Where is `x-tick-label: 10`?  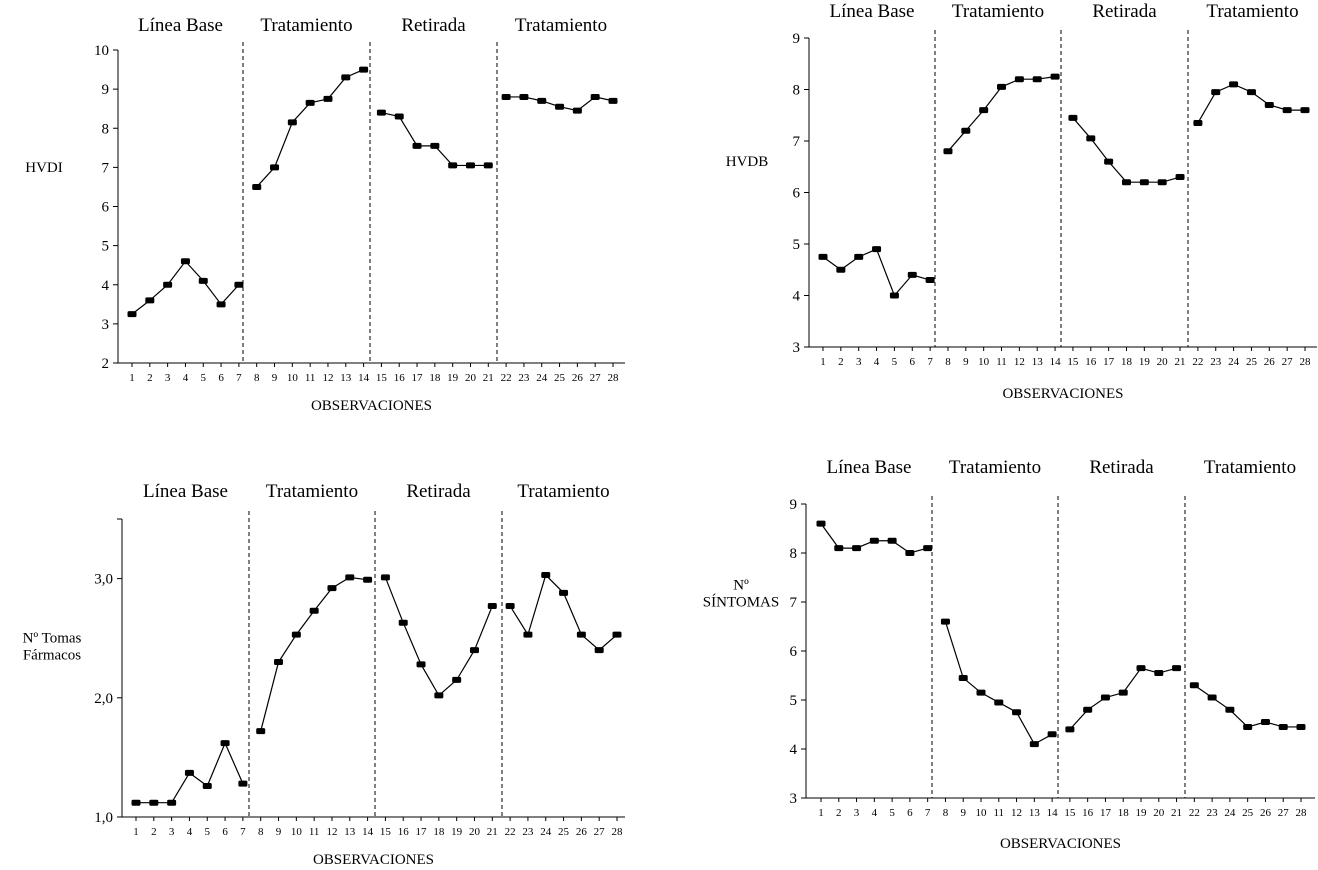
x-tick-label: 10 is located at coordinates (297, 832).